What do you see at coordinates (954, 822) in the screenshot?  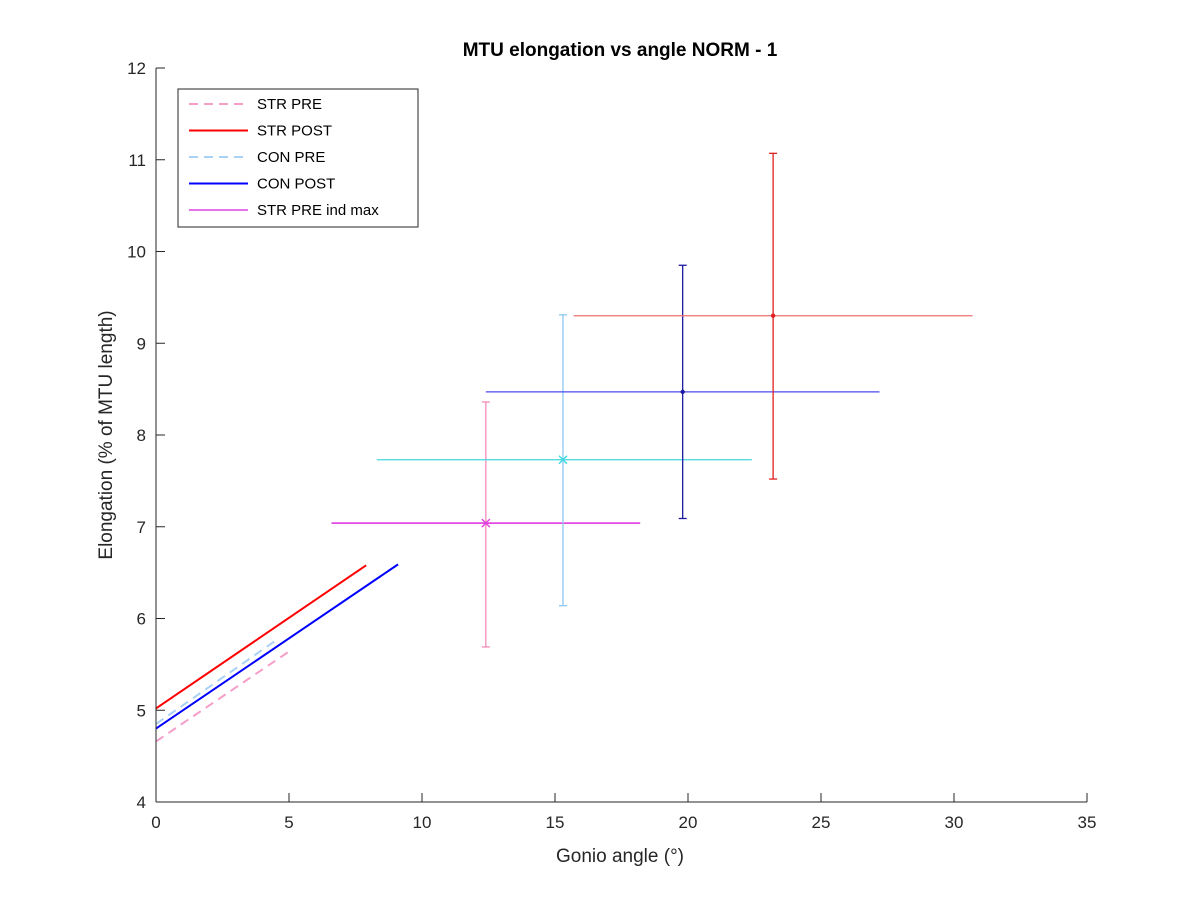 I see `x-tick-label: 30` at bounding box center [954, 822].